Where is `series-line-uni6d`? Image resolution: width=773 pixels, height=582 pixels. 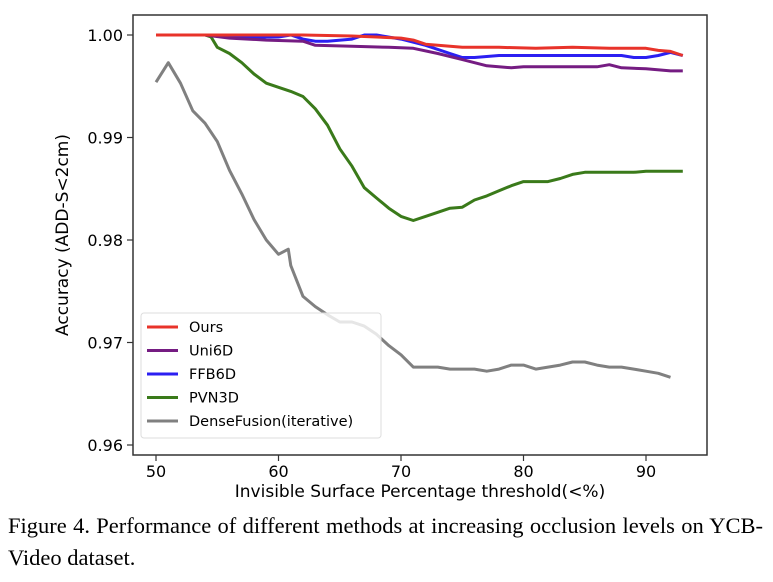 series-line-uni6d is located at coordinates (419, 53).